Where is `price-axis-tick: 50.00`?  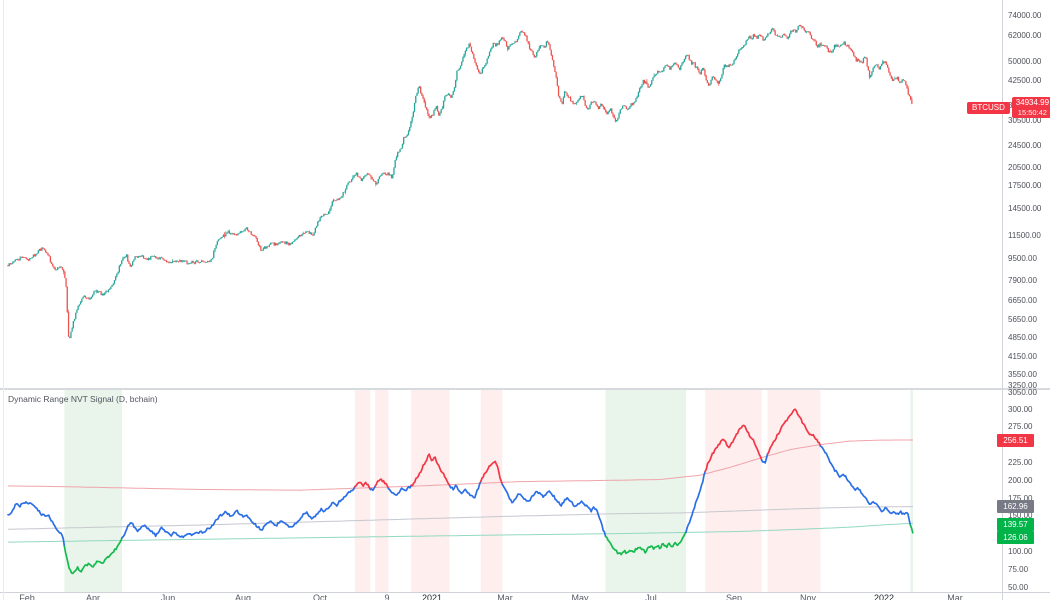 price-axis-tick: 50.00 is located at coordinates (1018, 587).